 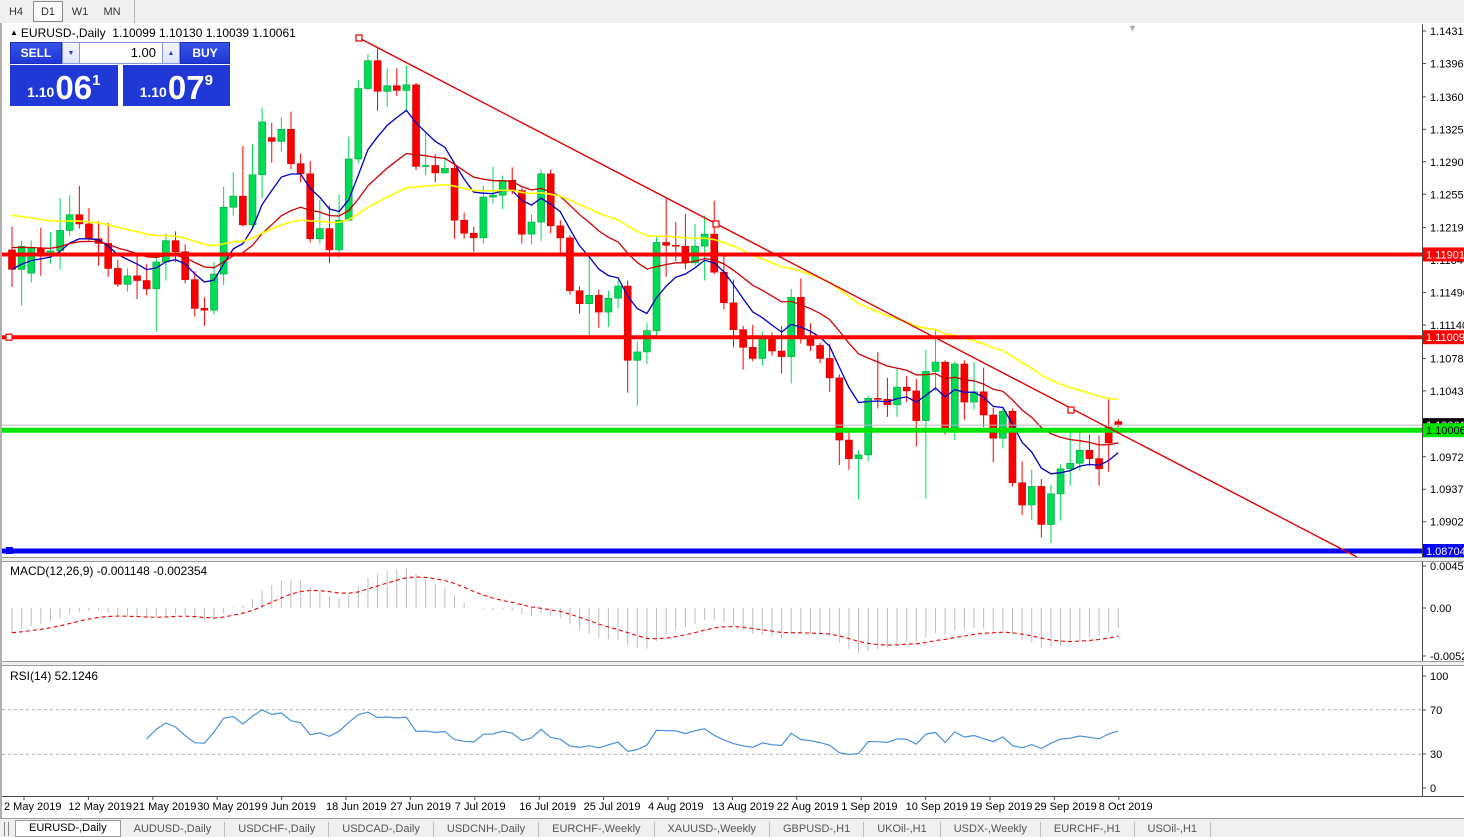 What do you see at coordinates (68, 828) in the screenshot?
I see `chart-tab-eurusd-daily: EURUSD-,Daily` at bounding box center [68, 828].